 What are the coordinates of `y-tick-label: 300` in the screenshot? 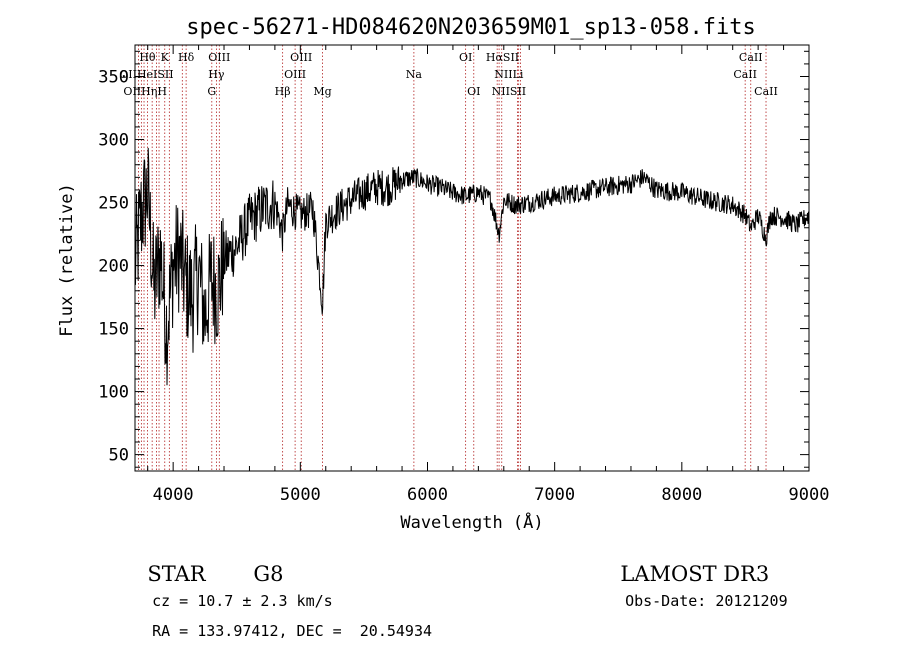 It's located at (113, 141).